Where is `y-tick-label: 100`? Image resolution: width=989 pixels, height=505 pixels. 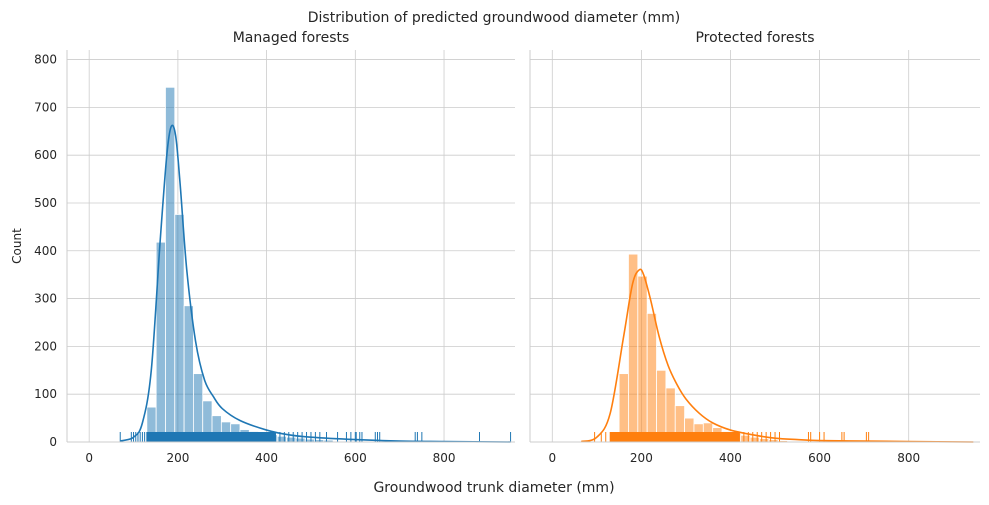 y-tick-label: 100 is located at coordinates (45, 394).